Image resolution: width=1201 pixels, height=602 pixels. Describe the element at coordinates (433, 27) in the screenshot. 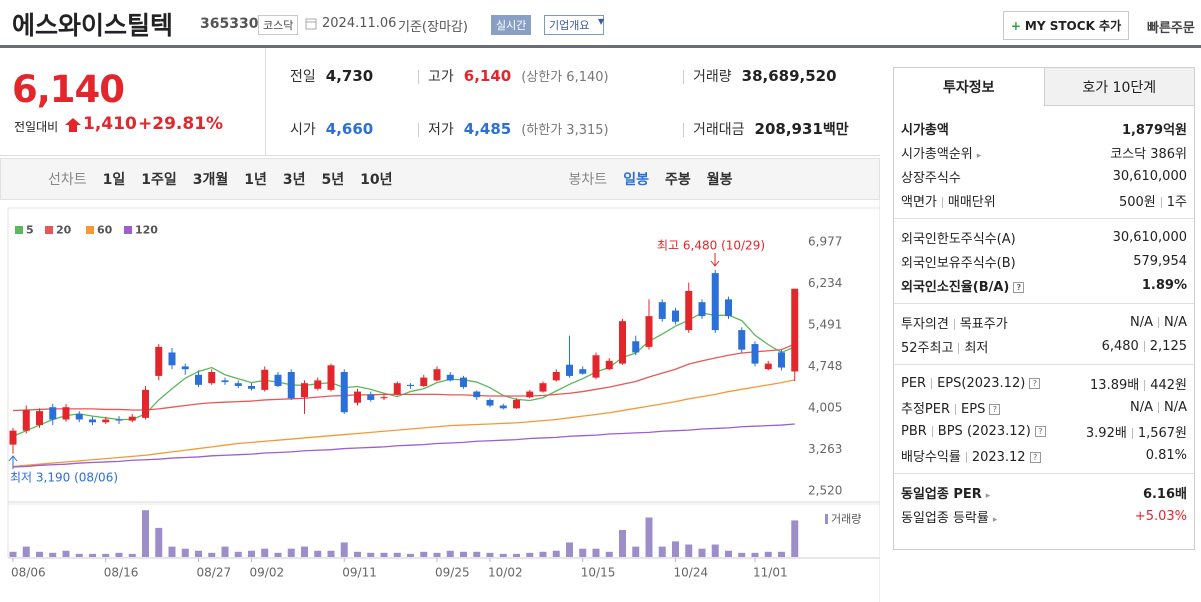

I see `basis: 기준(장마감)` at that location.